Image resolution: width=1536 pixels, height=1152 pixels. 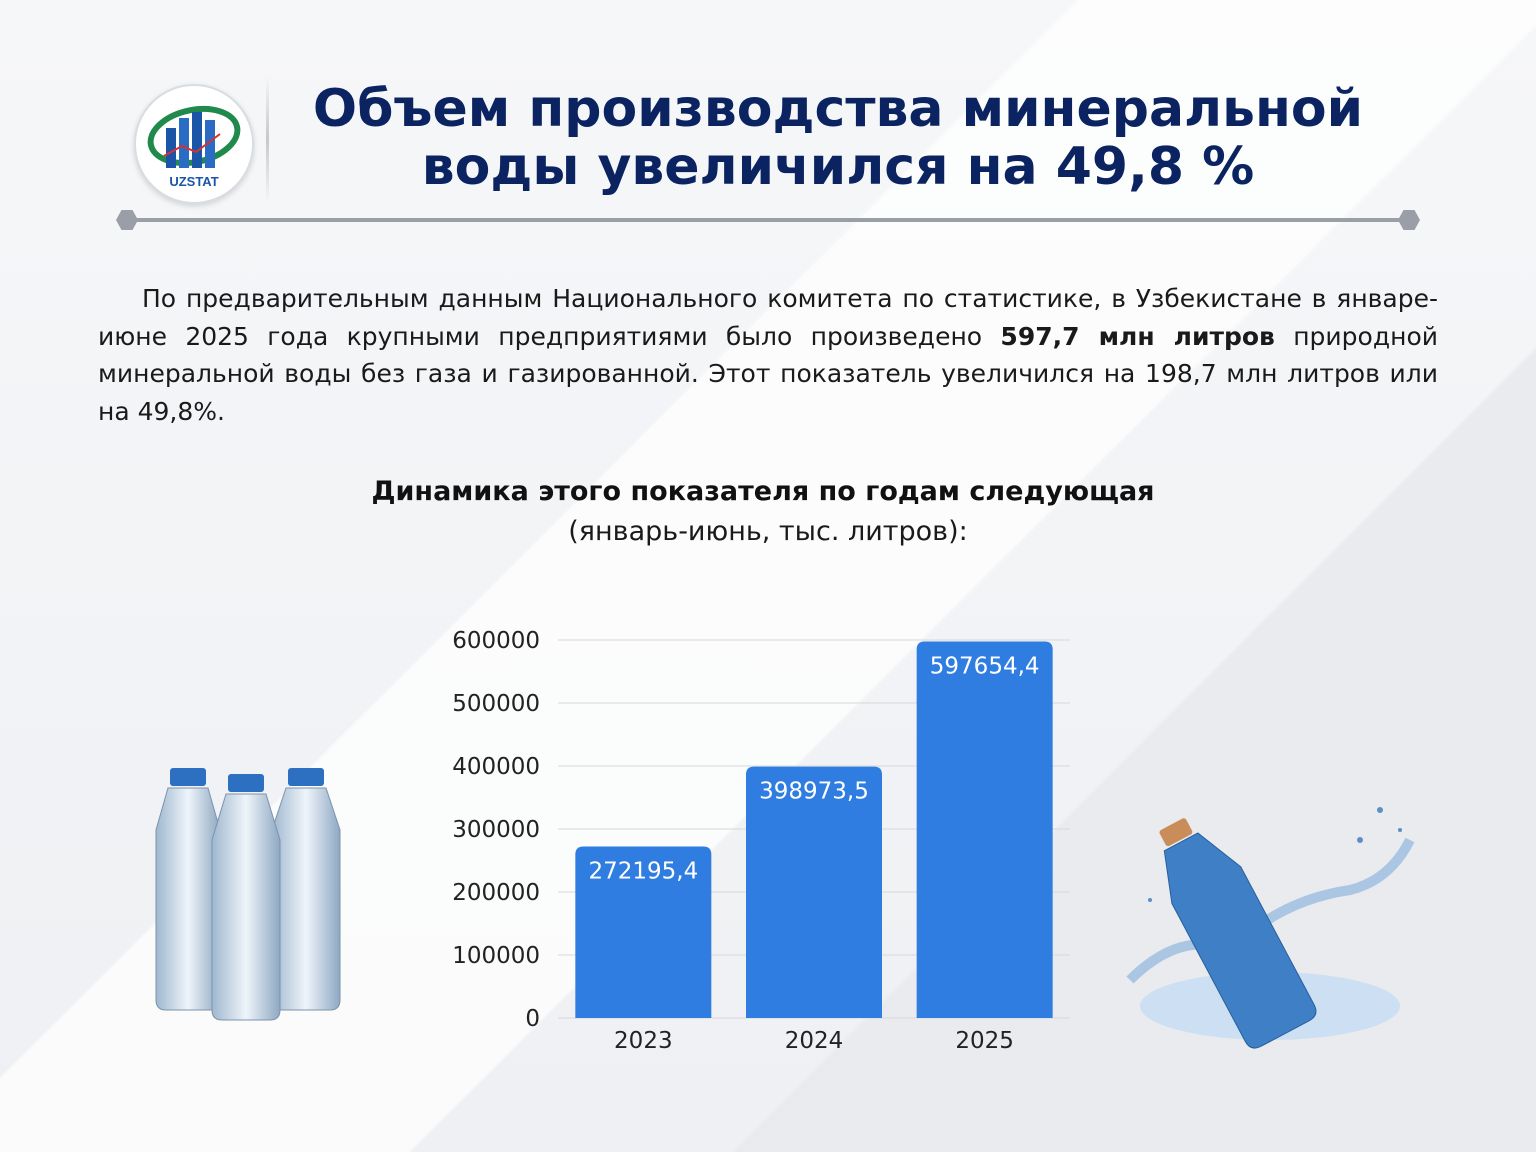 What do you see at coordinates (838, 167) in the screenshot?
I see `title-line-2: воды увеличился на 49,8 %` at bounding box center [838, 167].